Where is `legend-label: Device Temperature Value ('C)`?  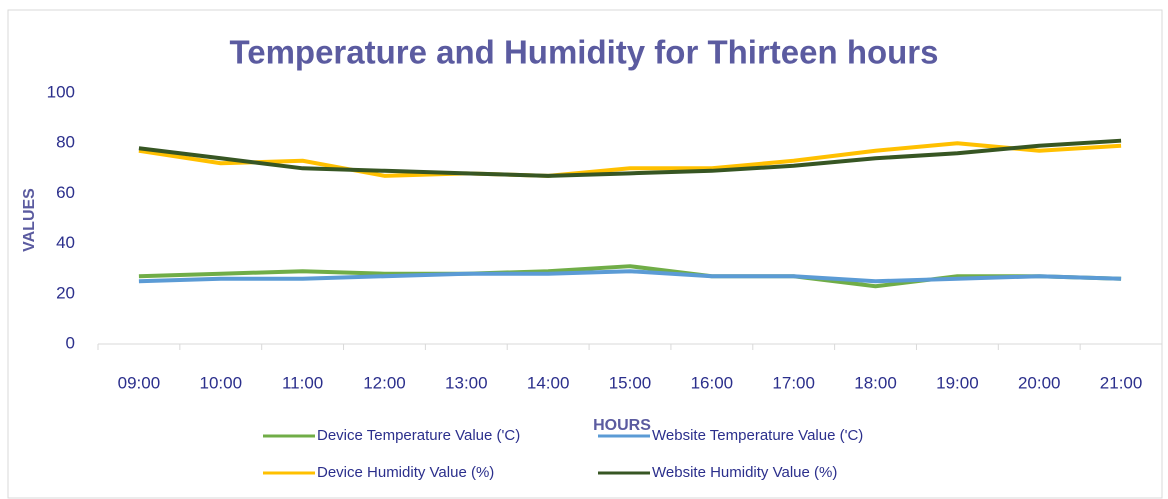 legend-label: Device Temperature Value ('C) is located at coordinates (418, 435).